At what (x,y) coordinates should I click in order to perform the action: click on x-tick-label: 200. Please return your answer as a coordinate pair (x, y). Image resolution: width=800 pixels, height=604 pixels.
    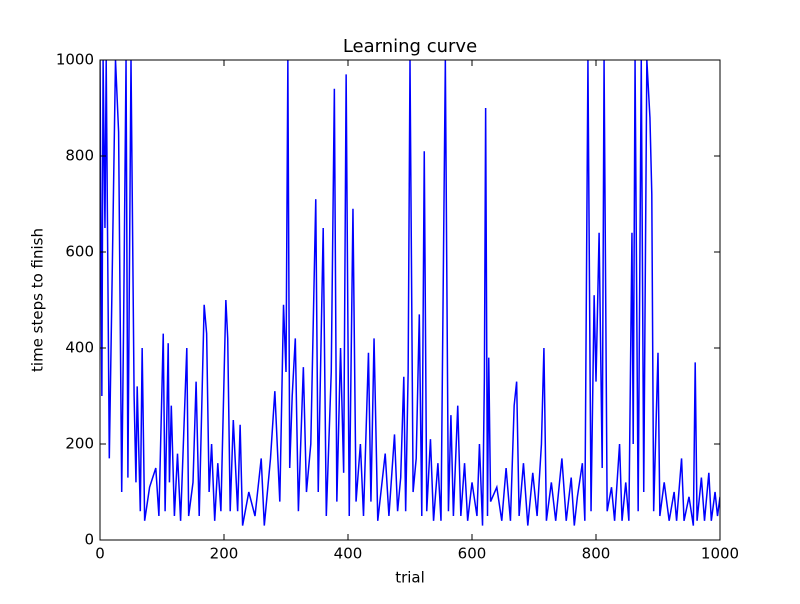
    Looking at the image, I should click on (224, 554).